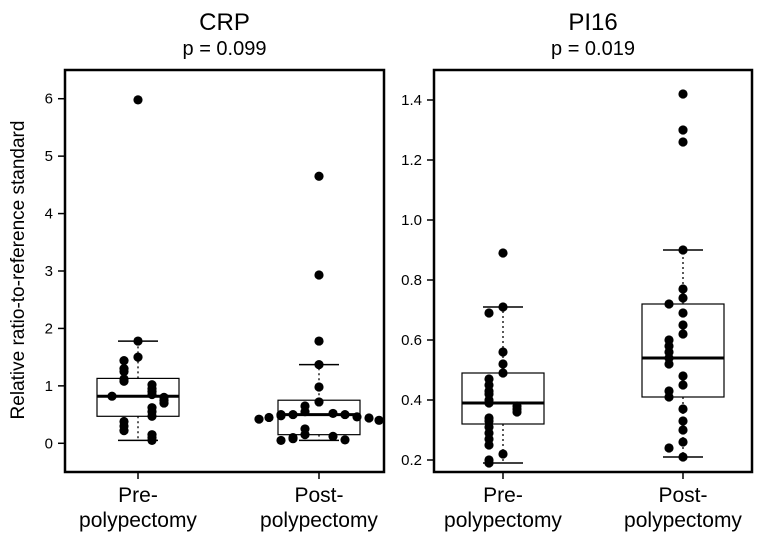  Describe the element at coordinates (224, 22) in the screenshot. I see `panel-title-crp: CRP` at that location.